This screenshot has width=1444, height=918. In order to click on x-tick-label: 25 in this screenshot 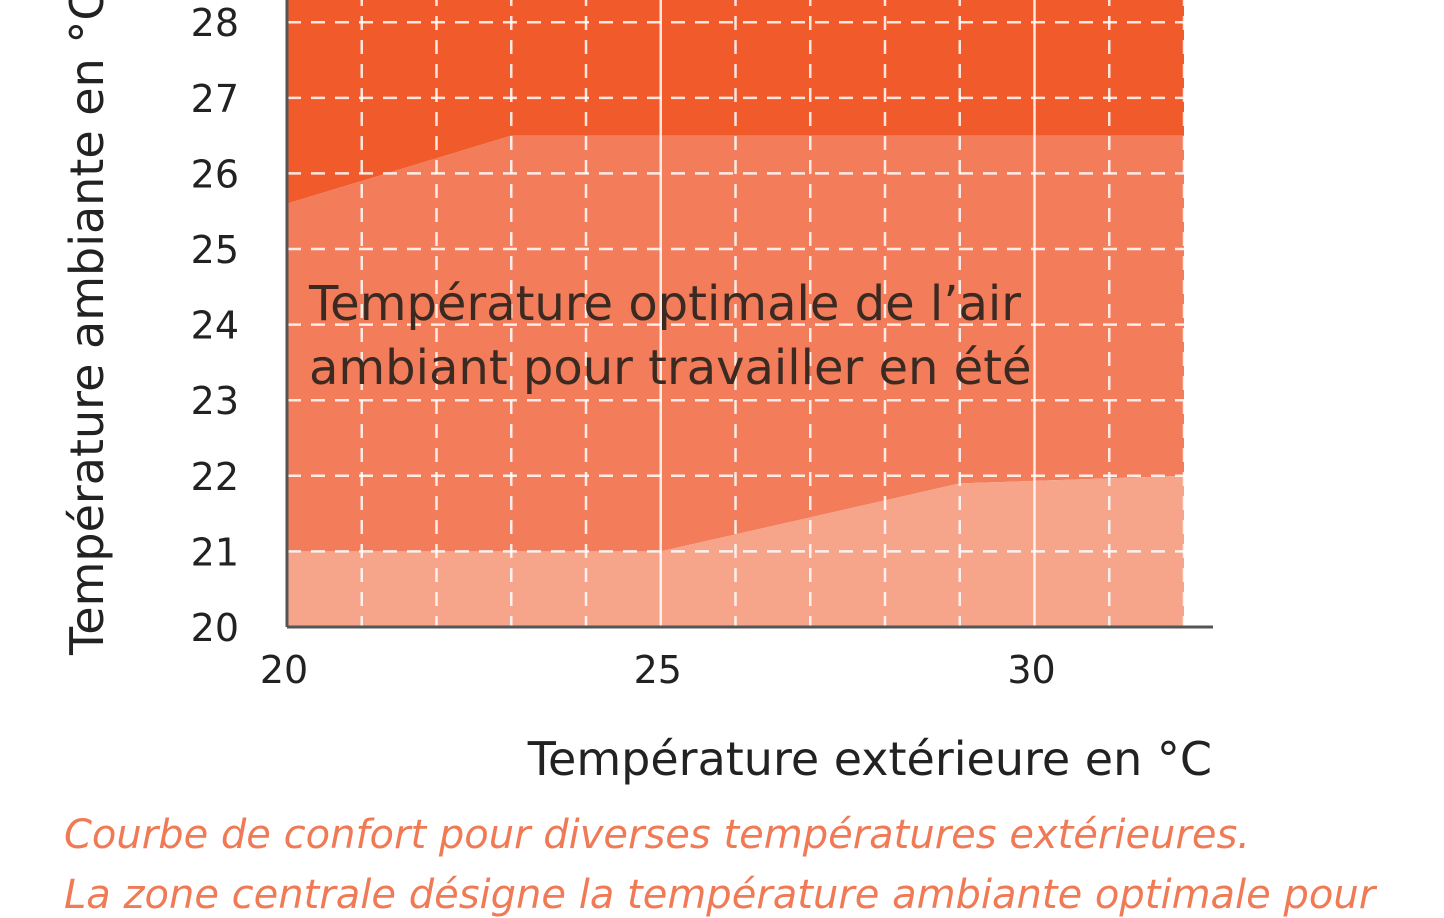, I will do `click(658, 670)`.